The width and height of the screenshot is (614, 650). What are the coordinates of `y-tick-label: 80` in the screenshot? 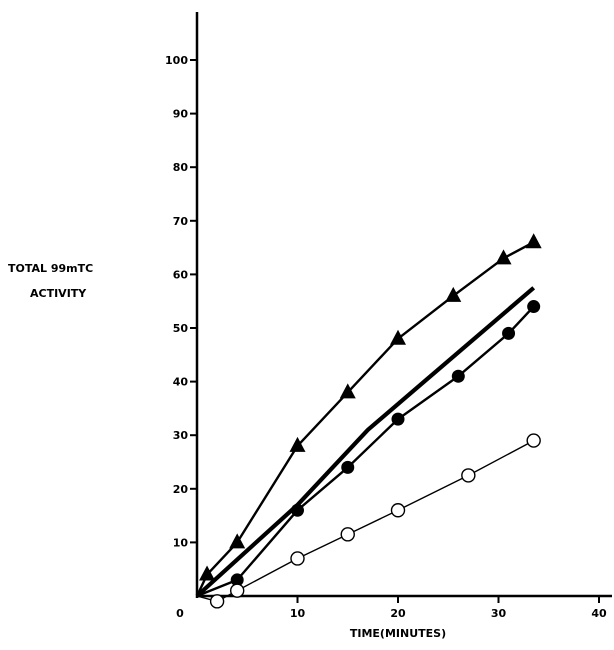 It's located at (181, 167).